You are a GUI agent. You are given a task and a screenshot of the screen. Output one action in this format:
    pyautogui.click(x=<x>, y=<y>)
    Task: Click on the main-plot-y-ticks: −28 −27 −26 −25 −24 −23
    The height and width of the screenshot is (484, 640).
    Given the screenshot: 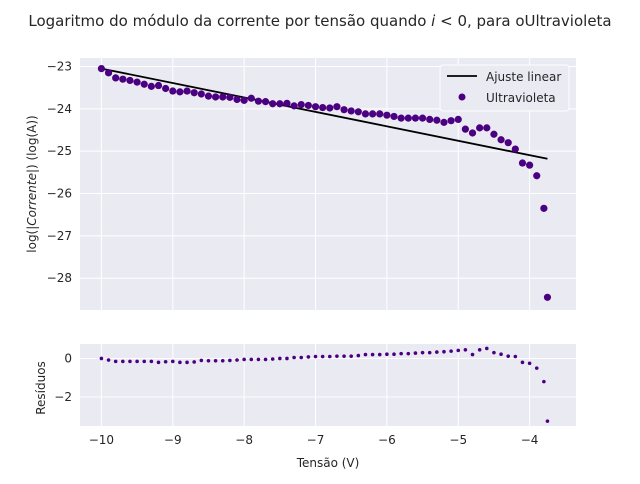 What is the action you would take?
    pyautogui.click(x=59, y=172)
    